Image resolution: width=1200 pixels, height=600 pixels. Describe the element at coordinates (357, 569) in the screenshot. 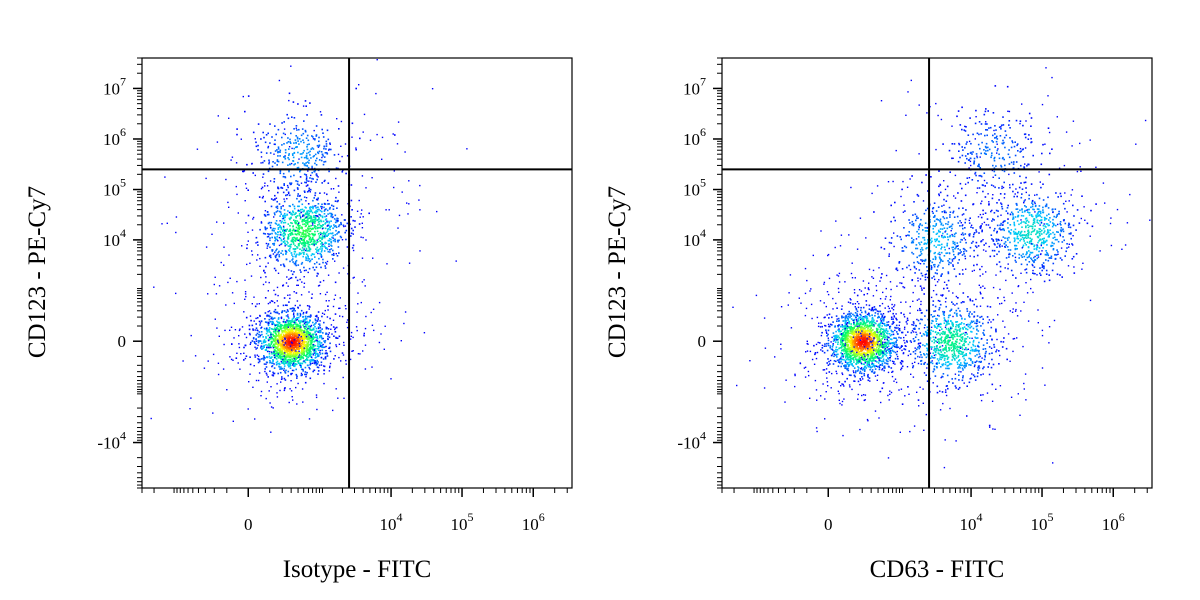

I see `x-axis-title-left: Isotype - FITC` at that location.